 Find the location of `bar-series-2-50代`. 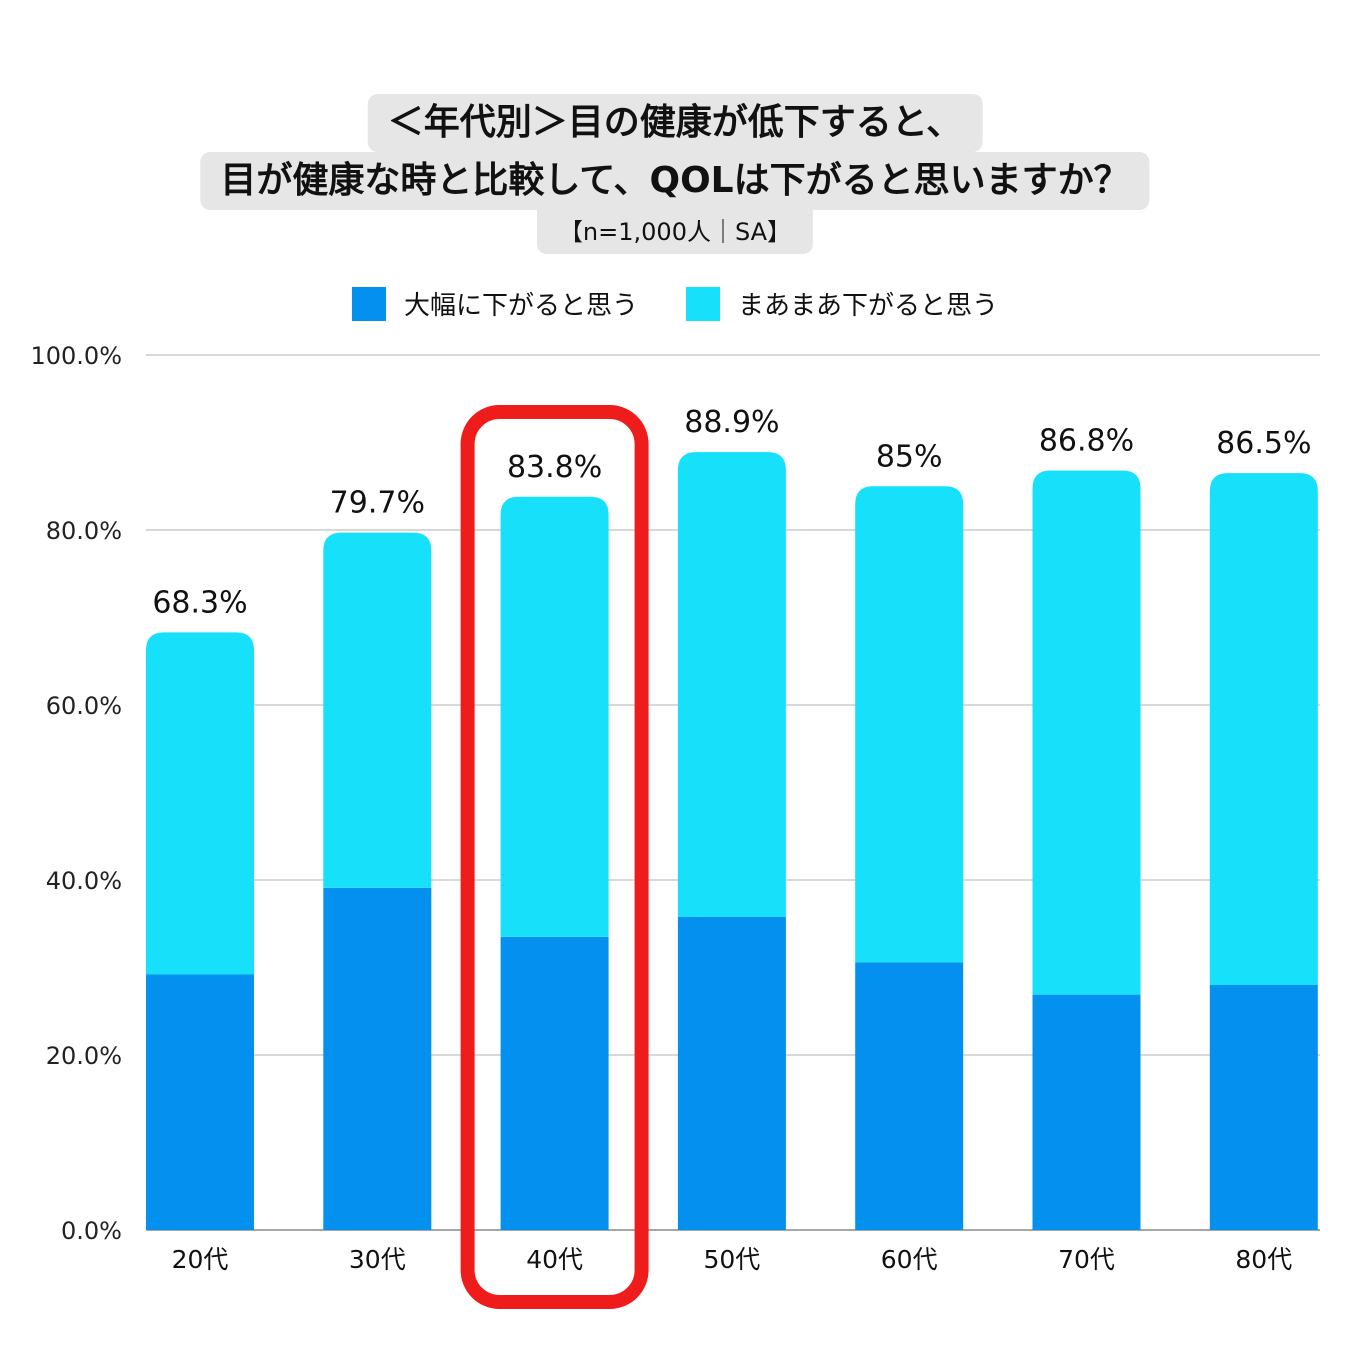

bar-series-2-50代 is located at coordinates (731, 684).